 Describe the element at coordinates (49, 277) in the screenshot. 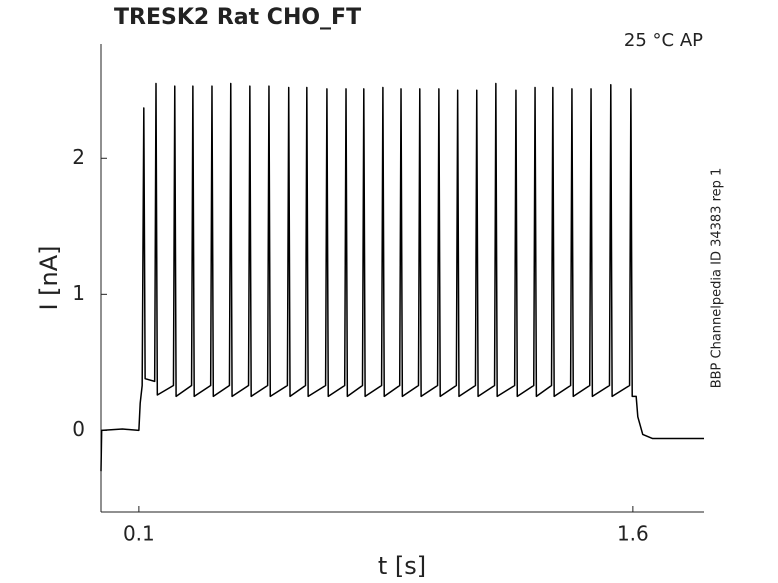

I see `y-axis-label: I [nA]` at that location.